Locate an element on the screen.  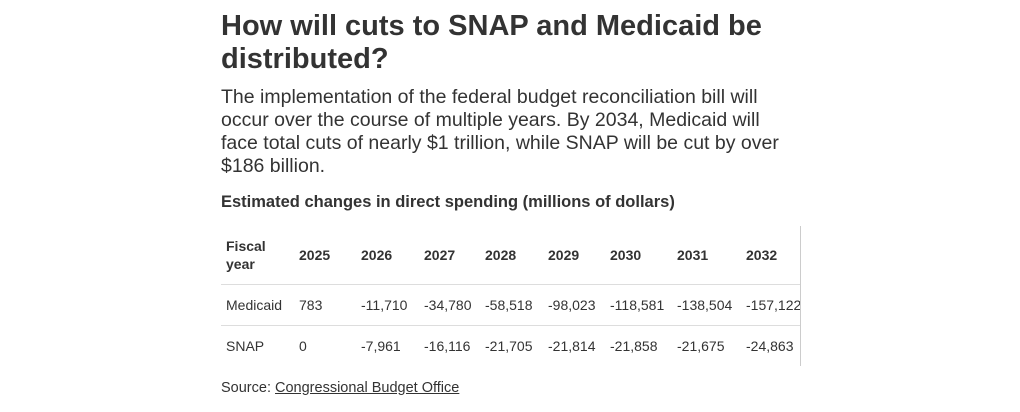
row-label: SNAP is located at coordinates (257, 345).